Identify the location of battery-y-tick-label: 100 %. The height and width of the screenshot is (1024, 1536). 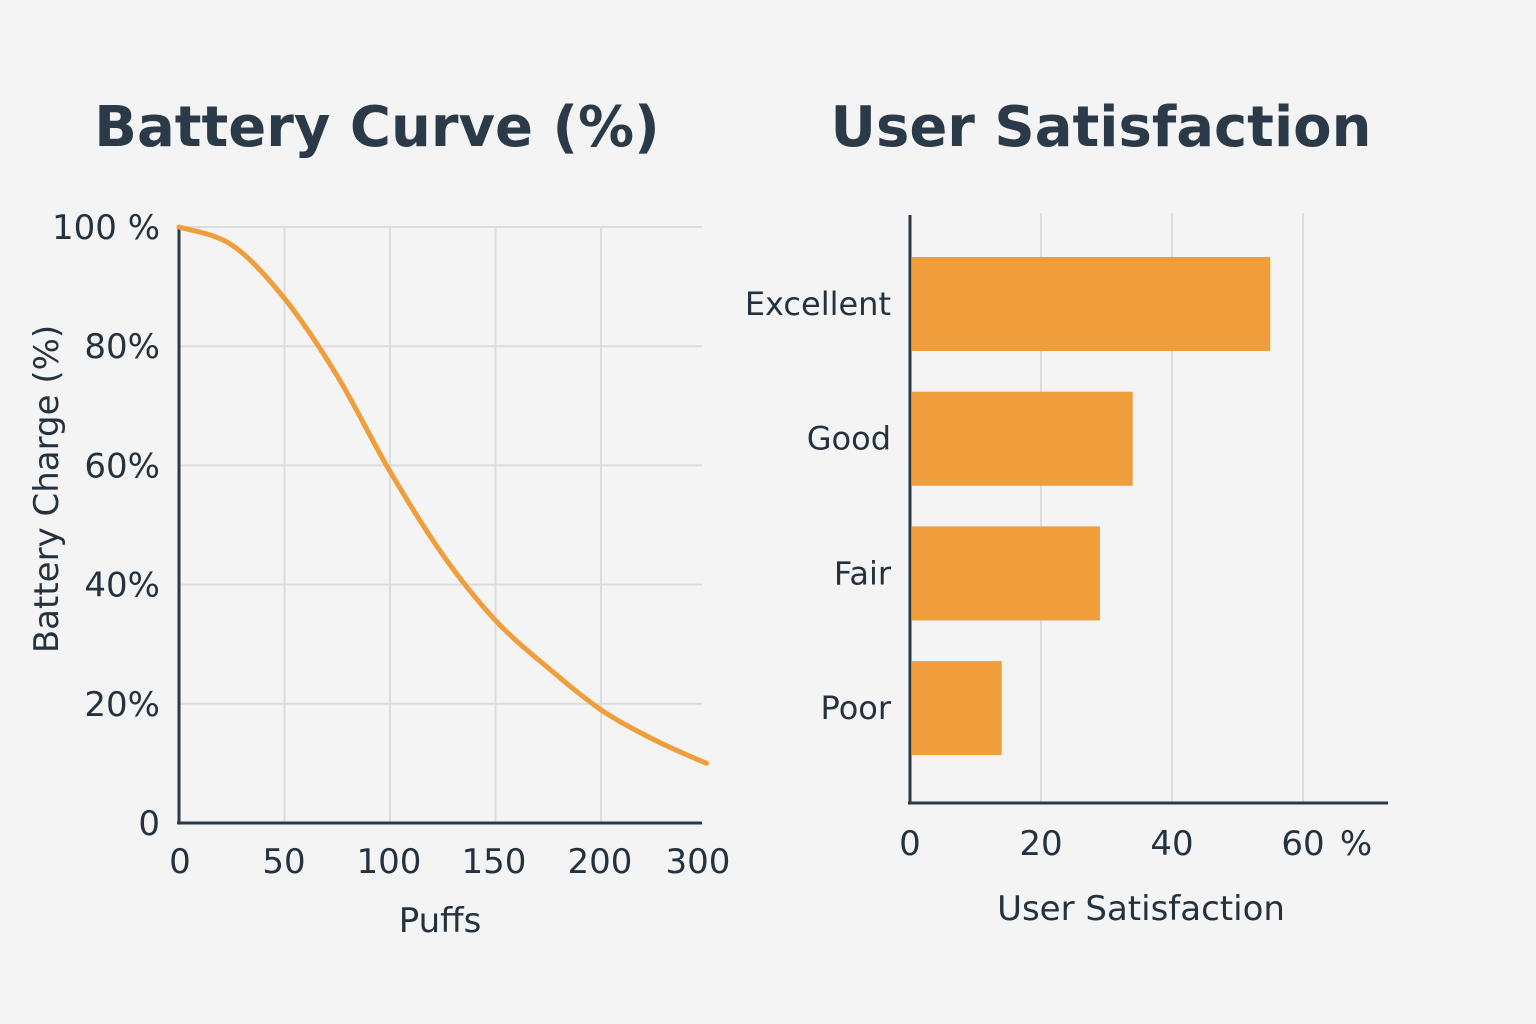
(106, 228).